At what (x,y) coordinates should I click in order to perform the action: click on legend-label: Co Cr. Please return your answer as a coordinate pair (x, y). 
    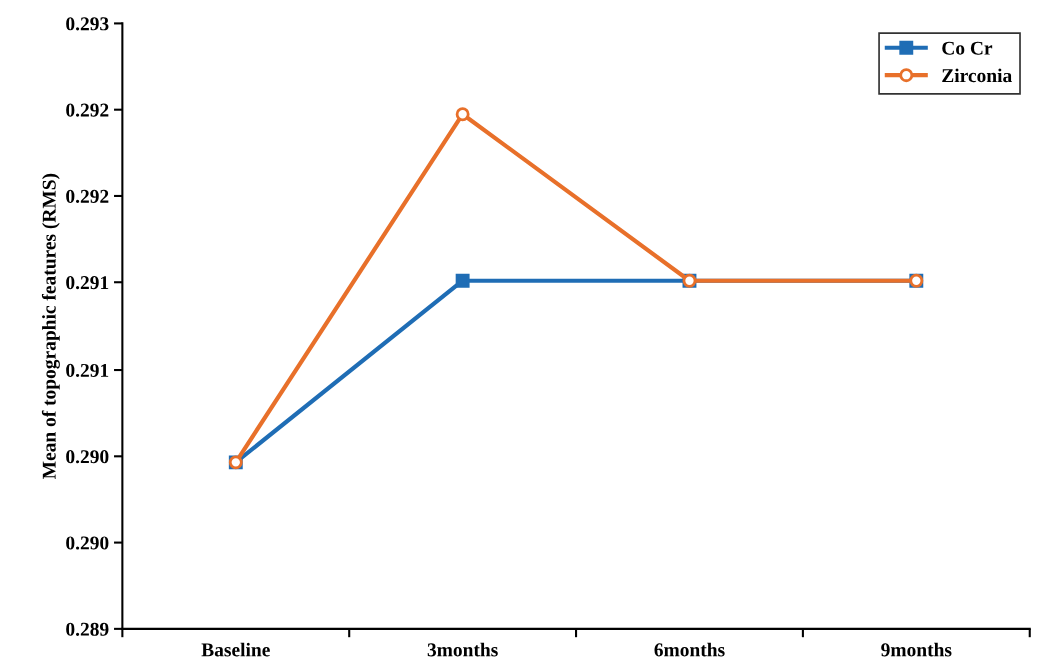
    Looking at the image, I should click on (967, 48).